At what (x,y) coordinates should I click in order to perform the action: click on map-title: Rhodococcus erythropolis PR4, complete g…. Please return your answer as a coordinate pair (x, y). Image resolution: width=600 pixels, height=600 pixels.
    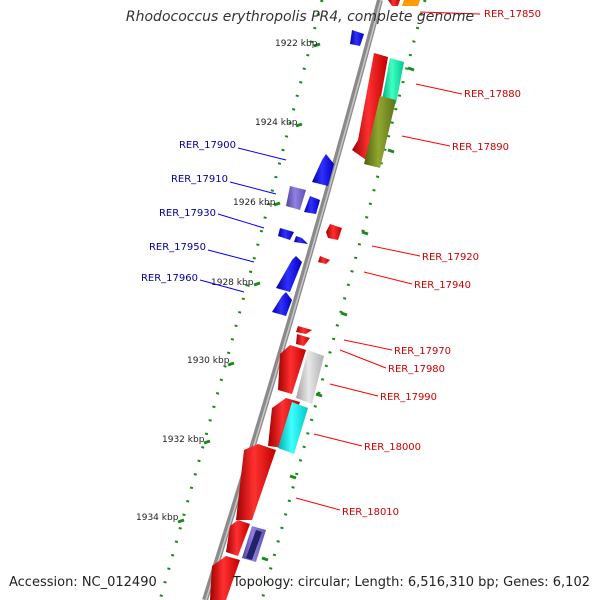
    Looking at the image, I should click on (300, 17).